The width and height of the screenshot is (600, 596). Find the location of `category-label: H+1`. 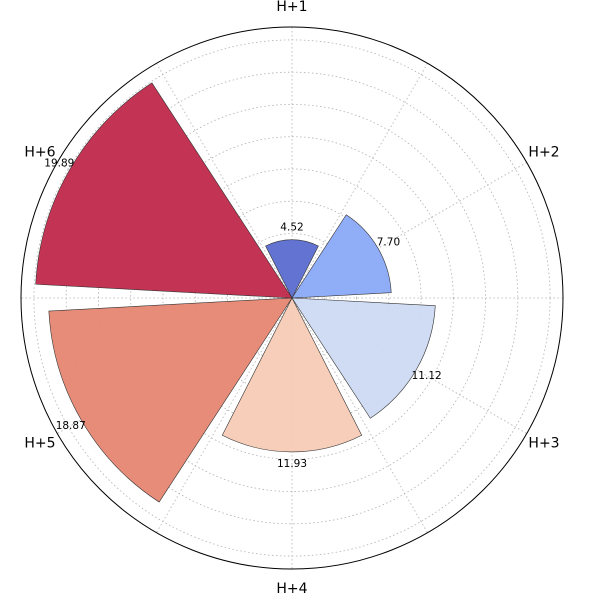

category-label: H+1 is located at coordinates (291, 7).